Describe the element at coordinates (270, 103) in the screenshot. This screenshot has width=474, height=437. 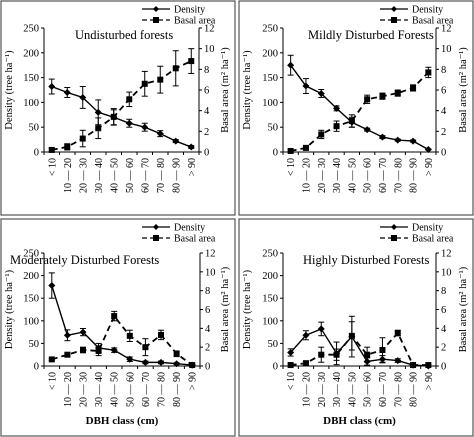
I see `left-tick-label: 100` at that location.